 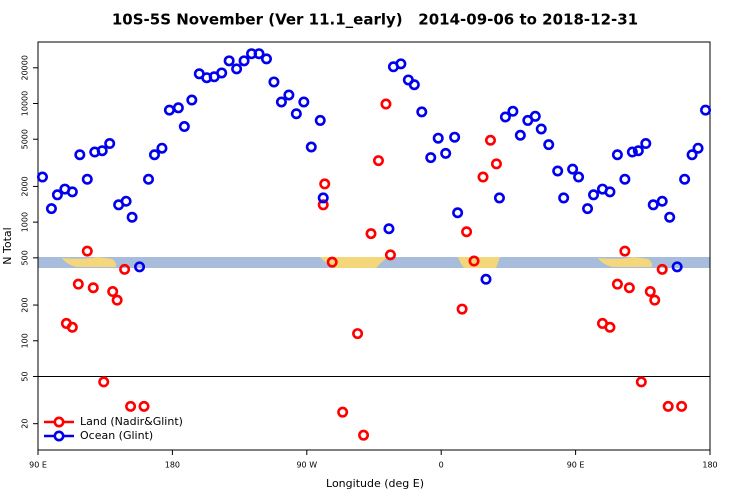 I want to click on y-tick-label: 1000, so click(x=25, y=222).